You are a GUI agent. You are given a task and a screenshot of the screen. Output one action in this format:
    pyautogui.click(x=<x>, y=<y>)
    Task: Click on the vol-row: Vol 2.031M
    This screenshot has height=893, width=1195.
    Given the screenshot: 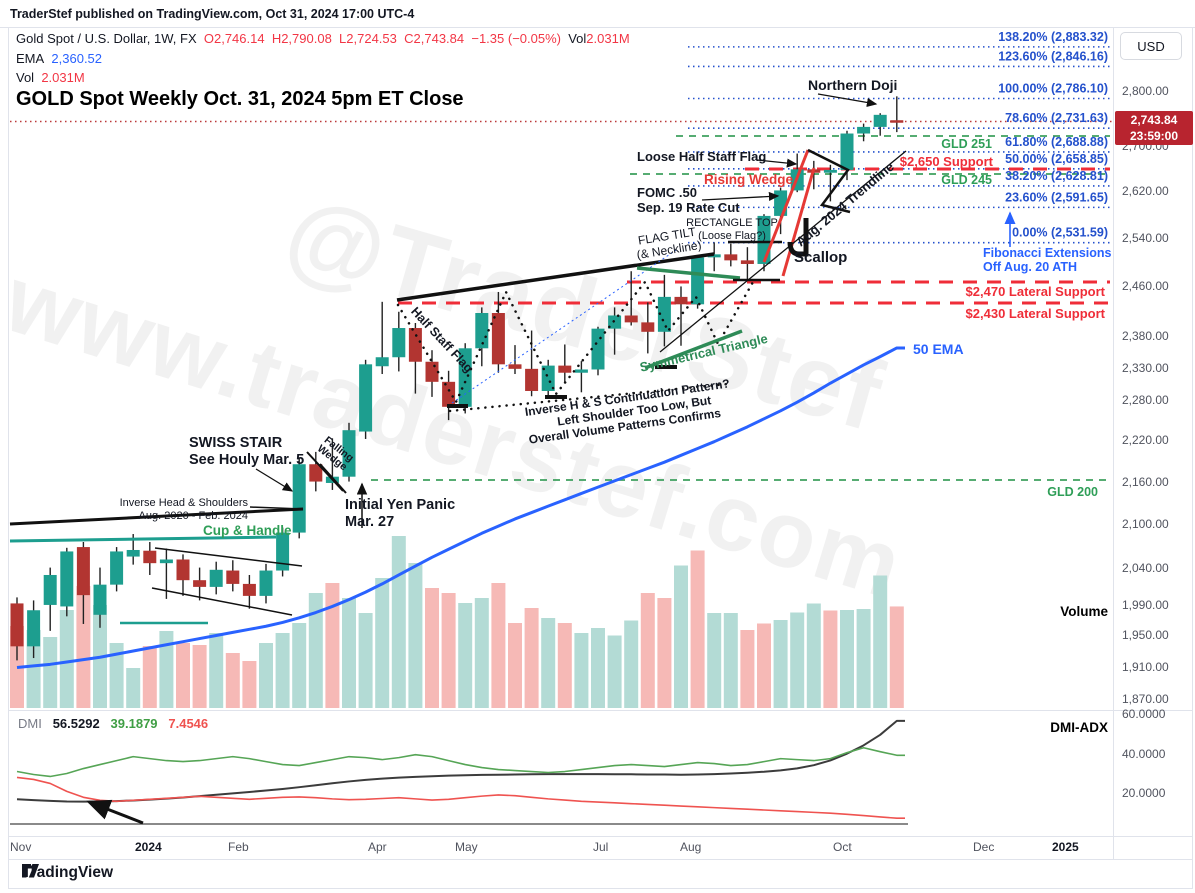 What is the action you would take?
    pyautogui.click(x=50, y=77)
    